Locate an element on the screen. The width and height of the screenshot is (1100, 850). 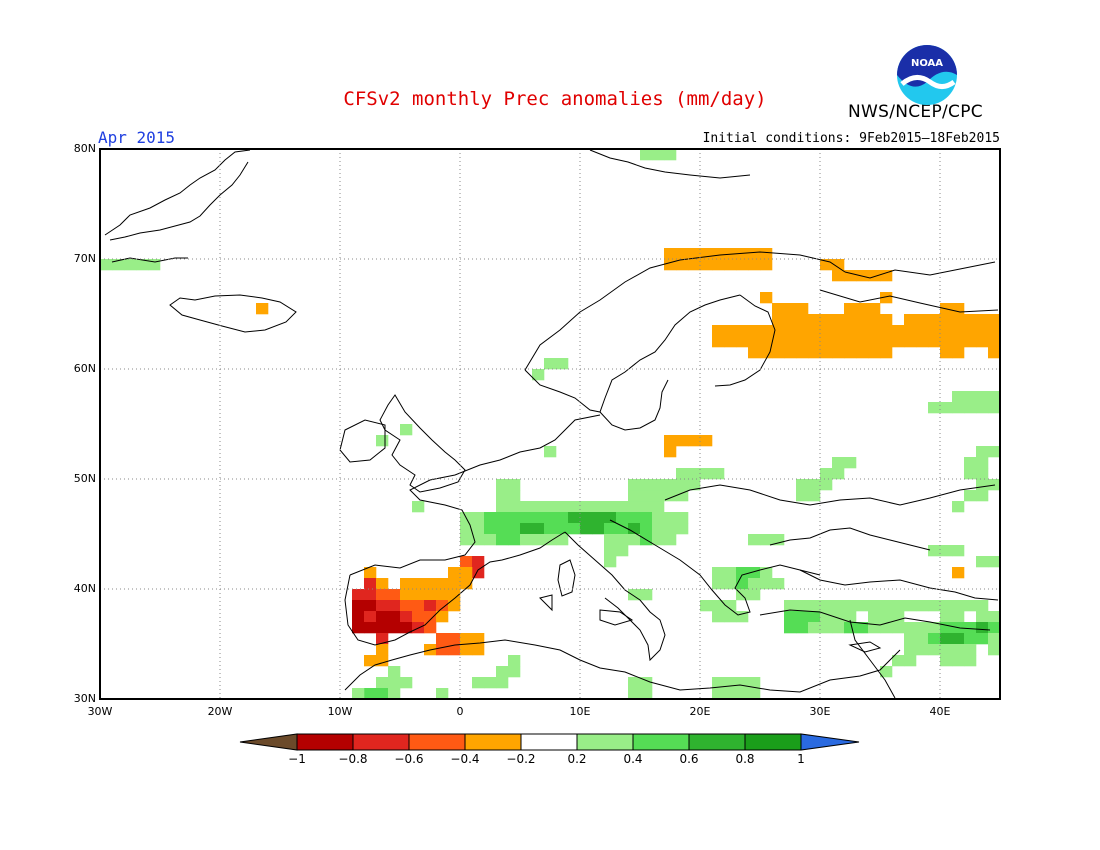
longitude-label: 40E is located at coordinates (940, 711).